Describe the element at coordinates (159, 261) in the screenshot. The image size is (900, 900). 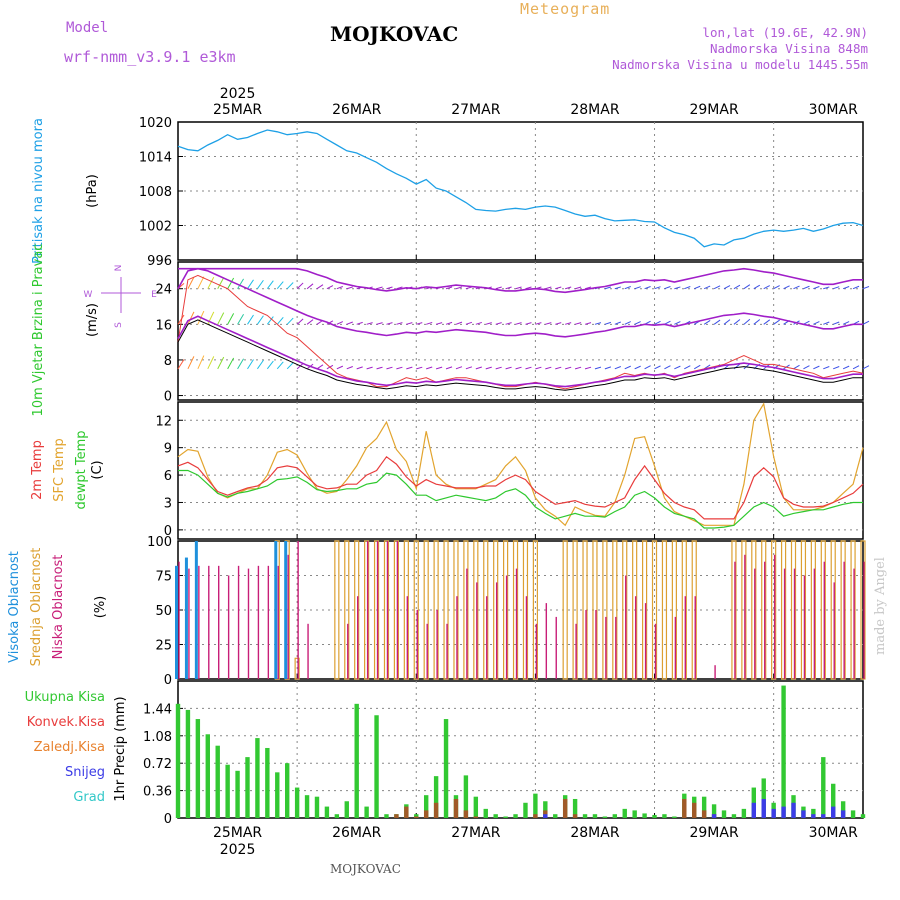
I see `pressure-ytick-label: 996` at that location.